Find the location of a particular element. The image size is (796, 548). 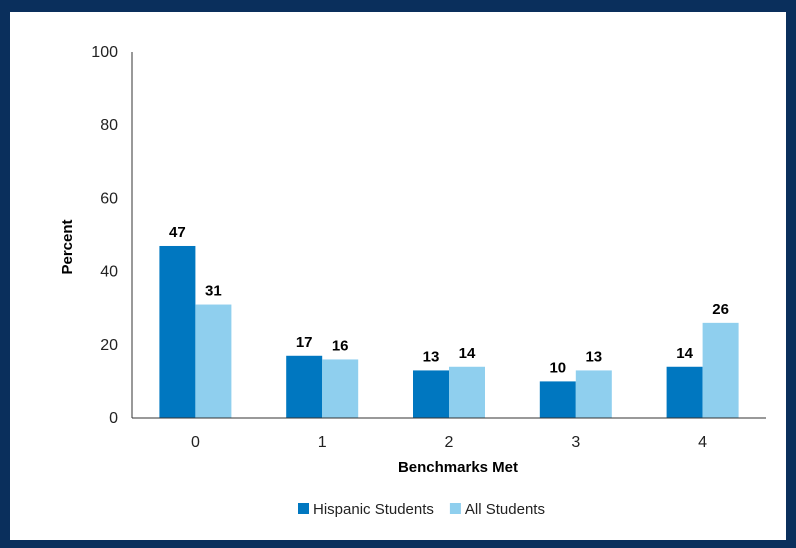

x-tick-label: 4 is located at coordinates (702, 442).